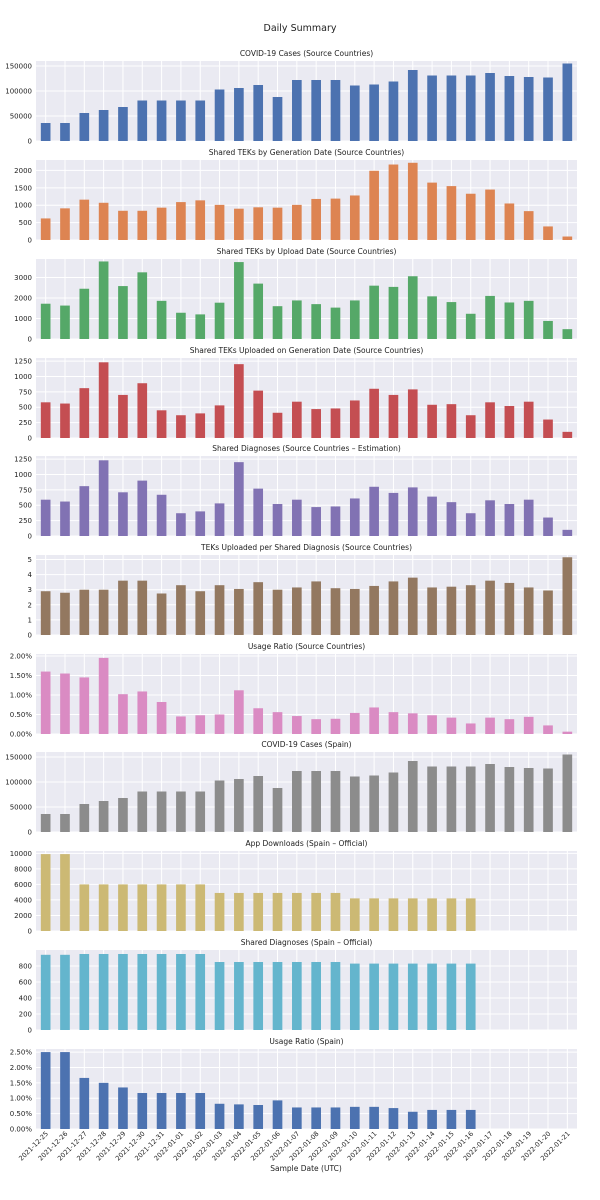 This screenshot has width=600, height=1200. What do you see at coordinates (23, 377) in the screenshot?
I see `y-tick-label: 1000` at bounding box center [23, 377].